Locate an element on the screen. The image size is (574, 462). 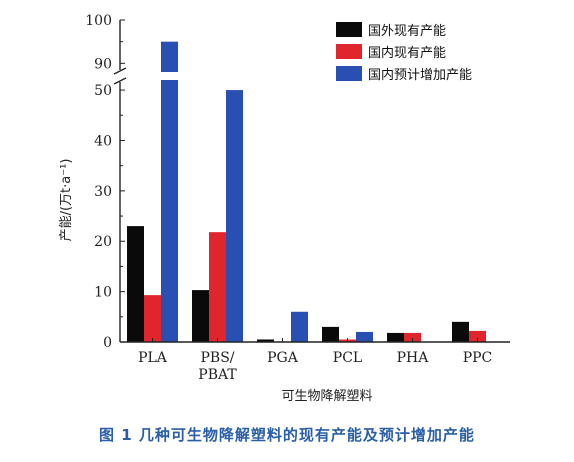
y-tick-label: 30 is located at coordinates (103, 192).